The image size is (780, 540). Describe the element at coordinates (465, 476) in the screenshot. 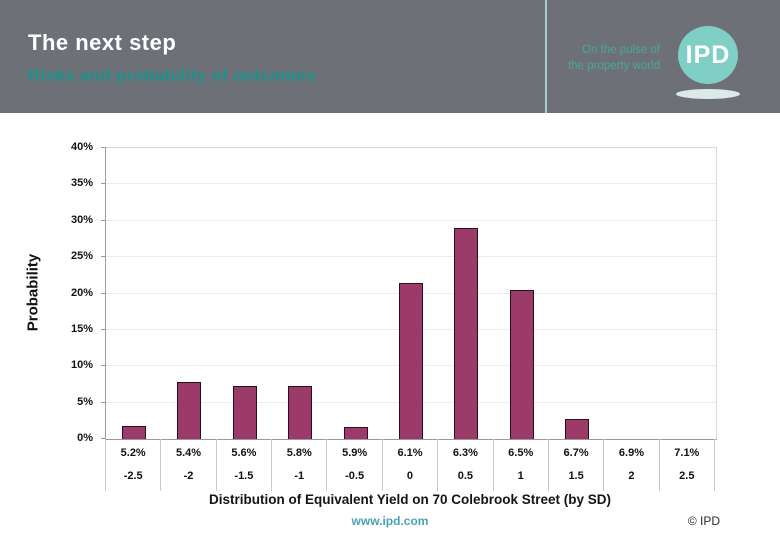

I see `x-tick-sd: 0.5` at that location.